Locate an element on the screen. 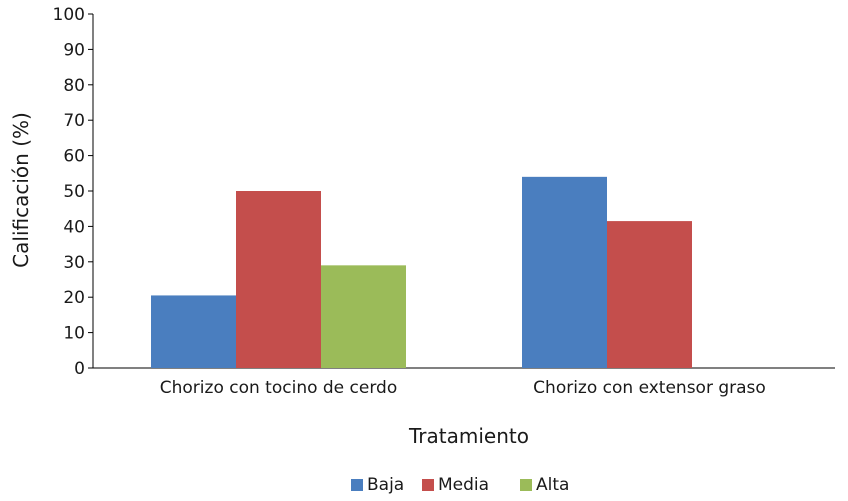 Image resolution: width=848 pixels, height=501 pixels. y-tick-label: 100 is located at coordinates (69, 15).